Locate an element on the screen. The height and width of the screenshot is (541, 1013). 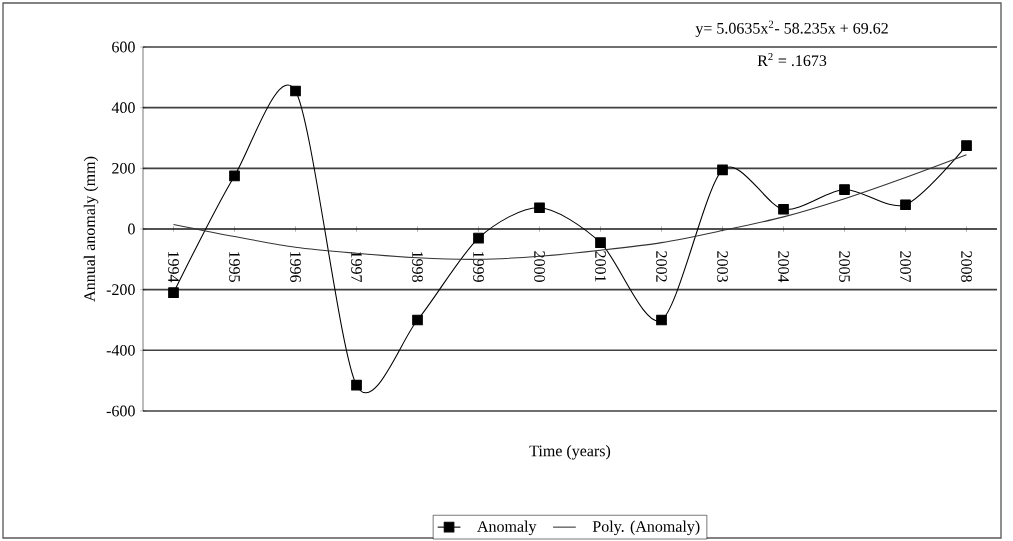
y-tick-label: 0 is located at coordinates (131, 229).